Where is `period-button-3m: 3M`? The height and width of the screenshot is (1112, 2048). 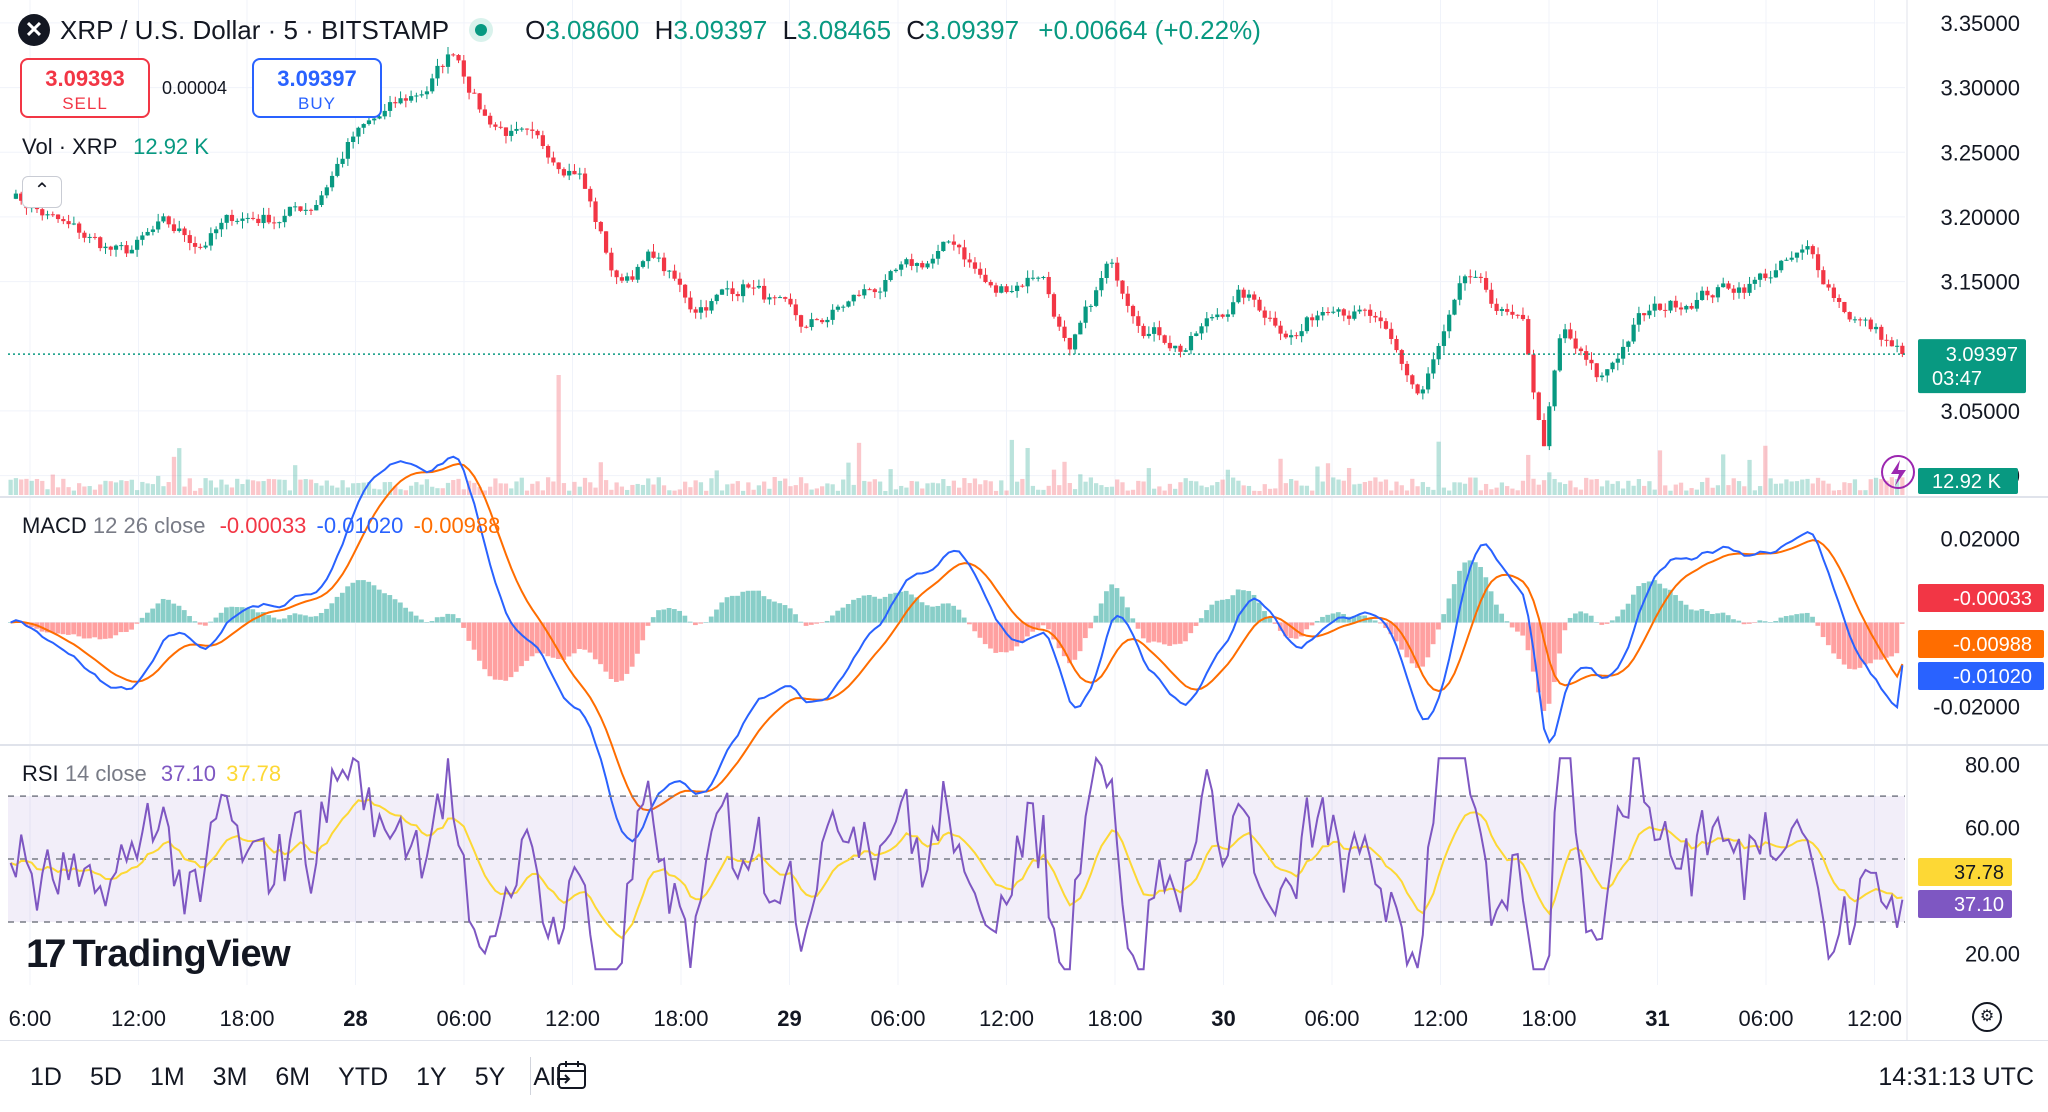 period-button-3m: 3M is located at coordinates (230, 1077).